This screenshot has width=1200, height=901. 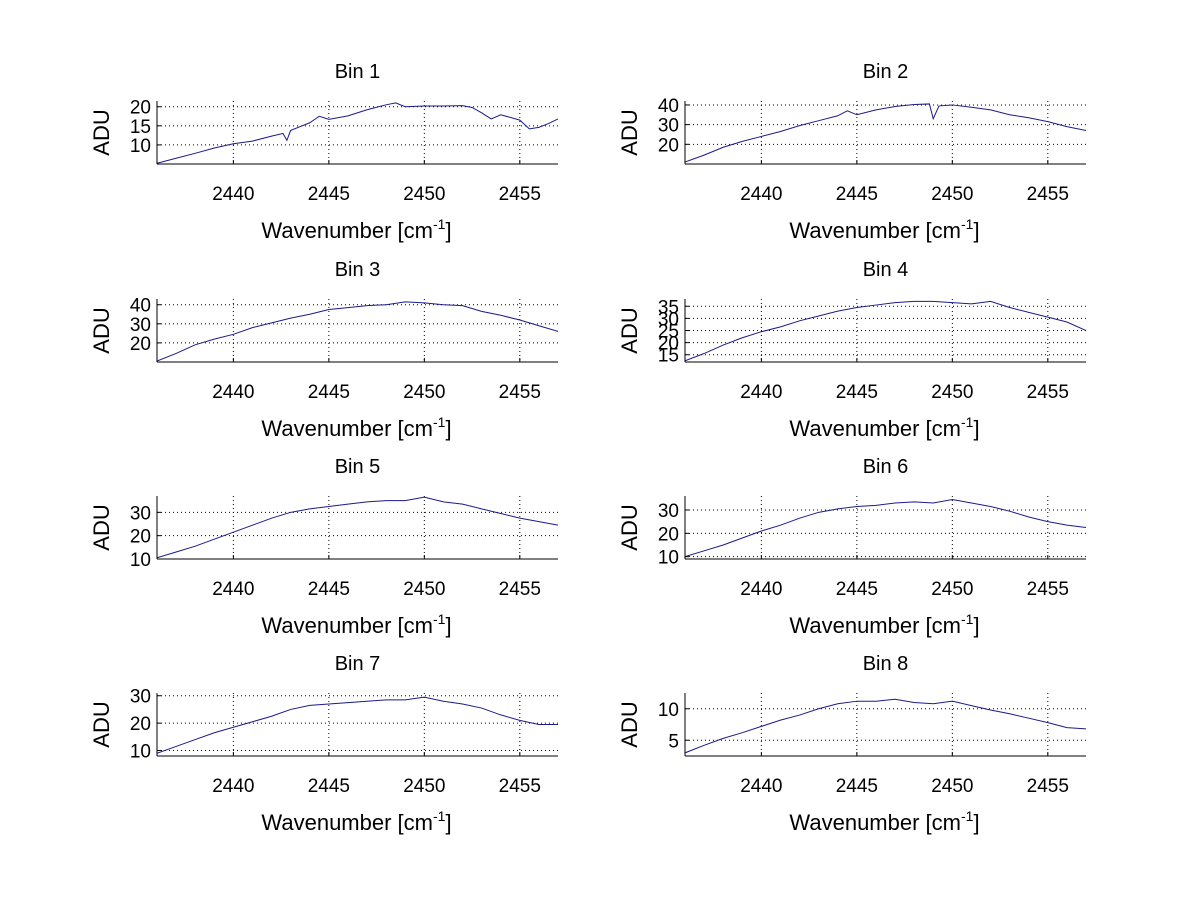 What do you see at coordinates (668, 307) in the screenshot?
I see `y-tick-label: 35` at bounding box center [668, 307].